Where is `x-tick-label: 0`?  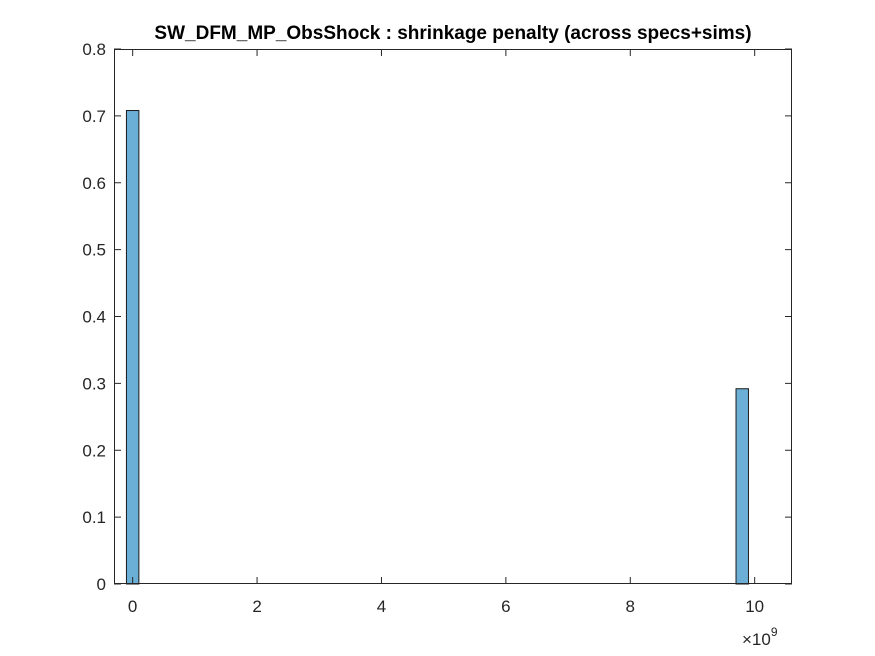
x-tick-label: 0 is located at coordinates (132, 606).